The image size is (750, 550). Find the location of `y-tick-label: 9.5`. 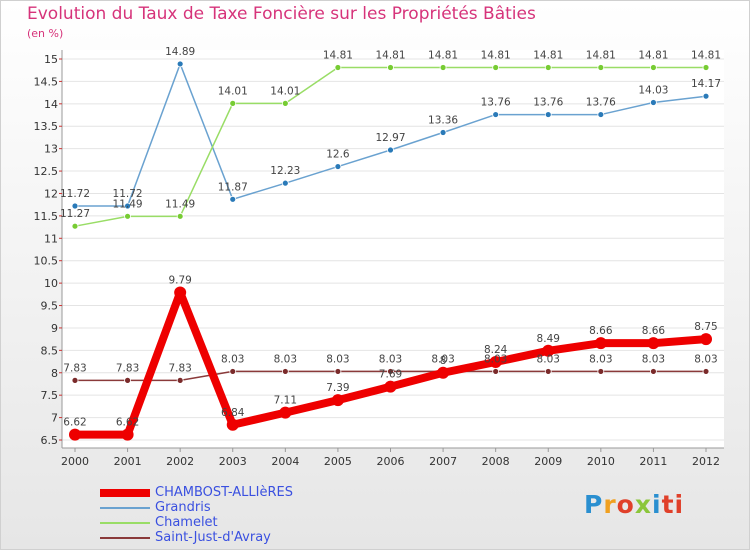

y-tick-label: 9.5 is located at coordinates (50, 306).